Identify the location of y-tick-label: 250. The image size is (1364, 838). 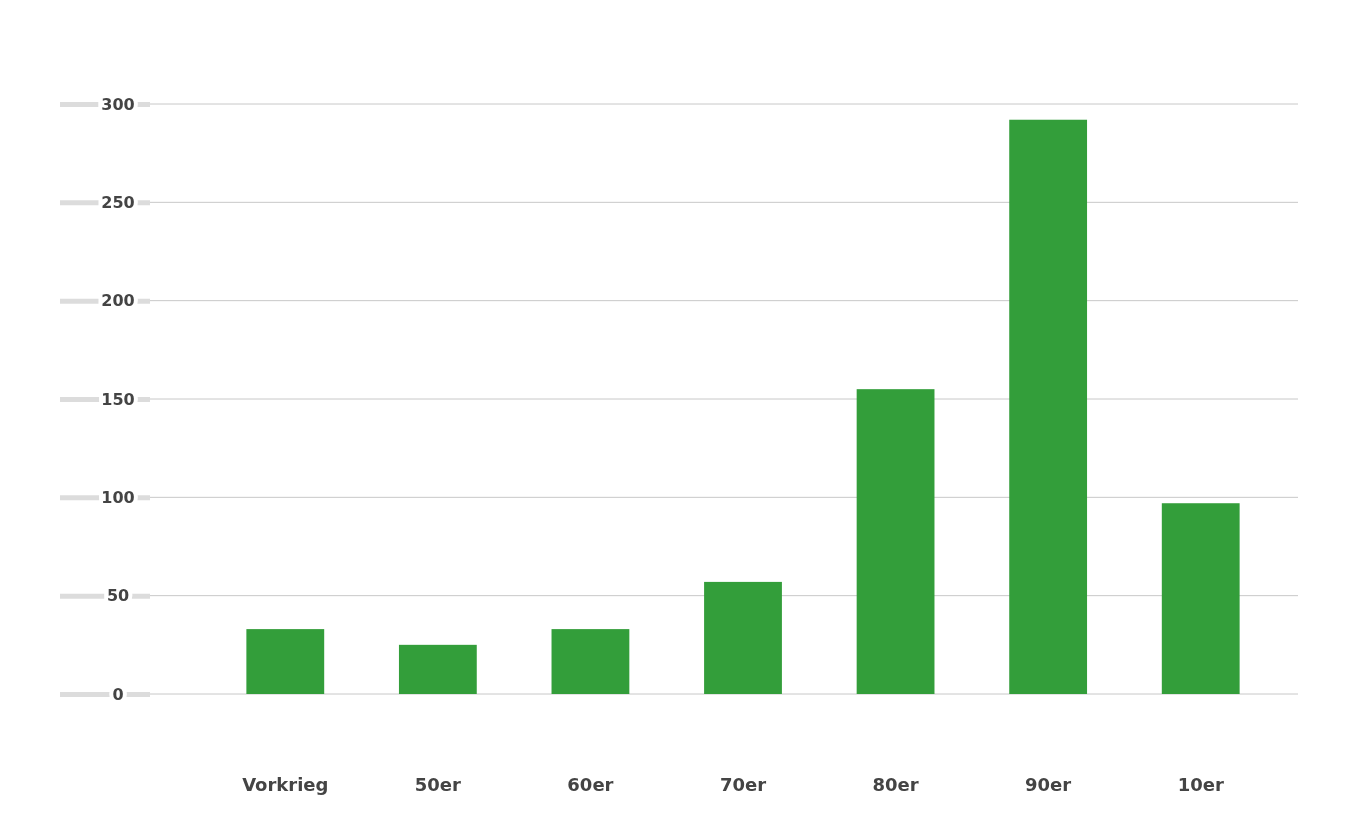
(118, 202).